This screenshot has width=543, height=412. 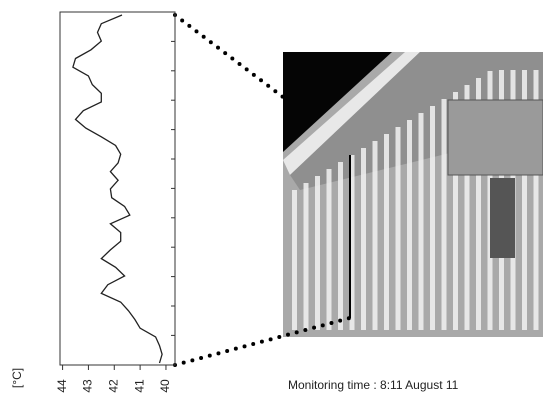 I want to click on x-tick-label: 41, so click(x=139, y=386).